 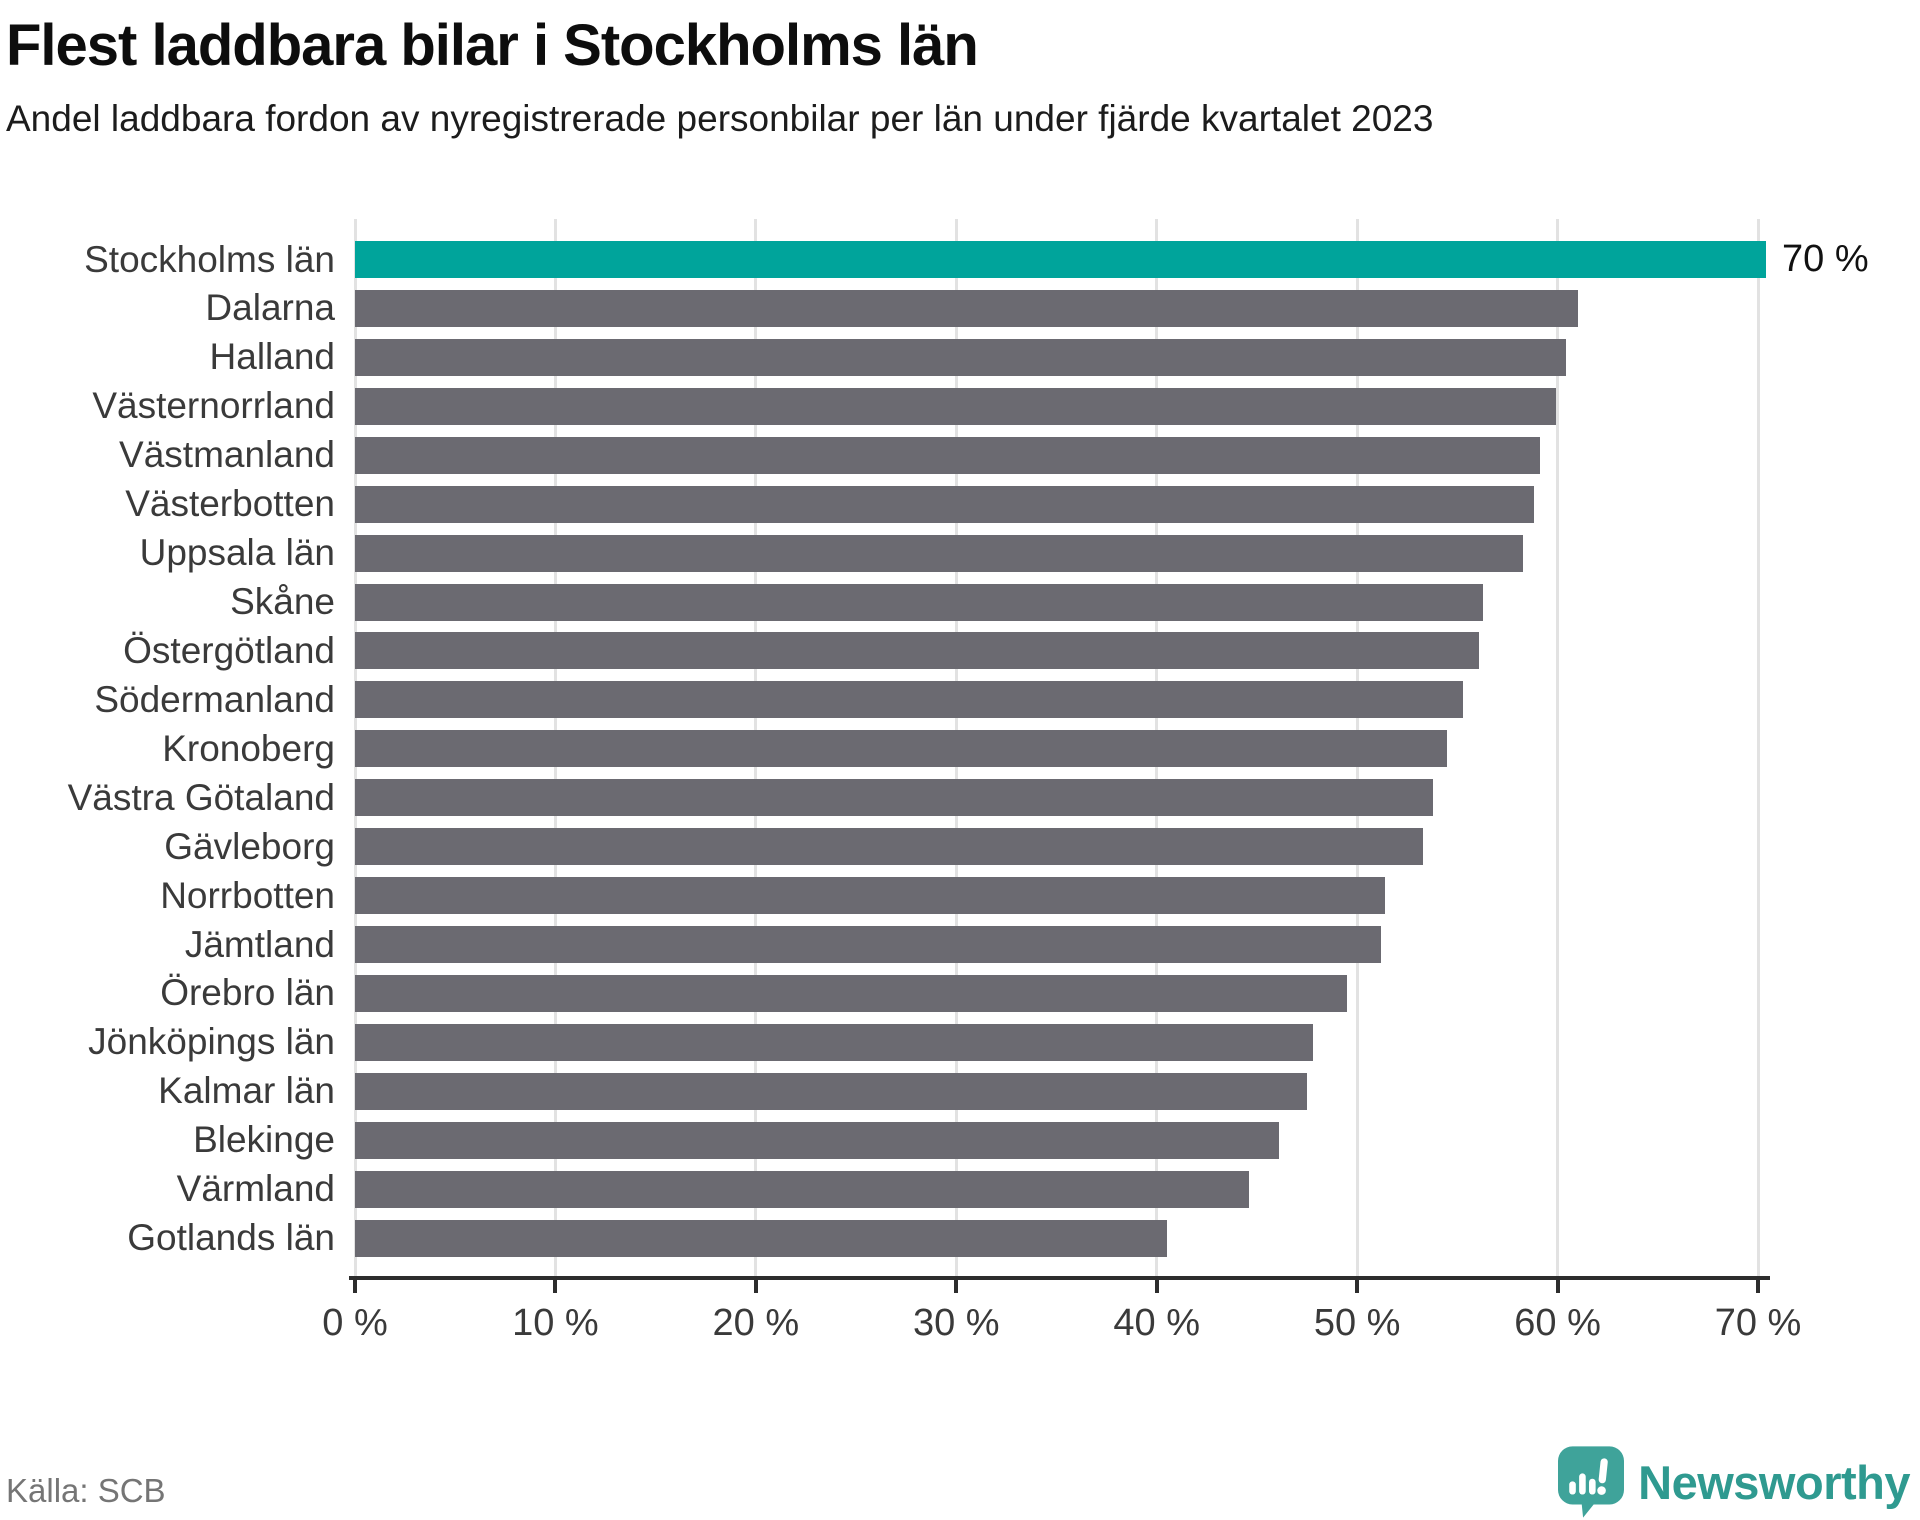 I want to click on category-label: Västra Götaland, so click(x=201, y=797).